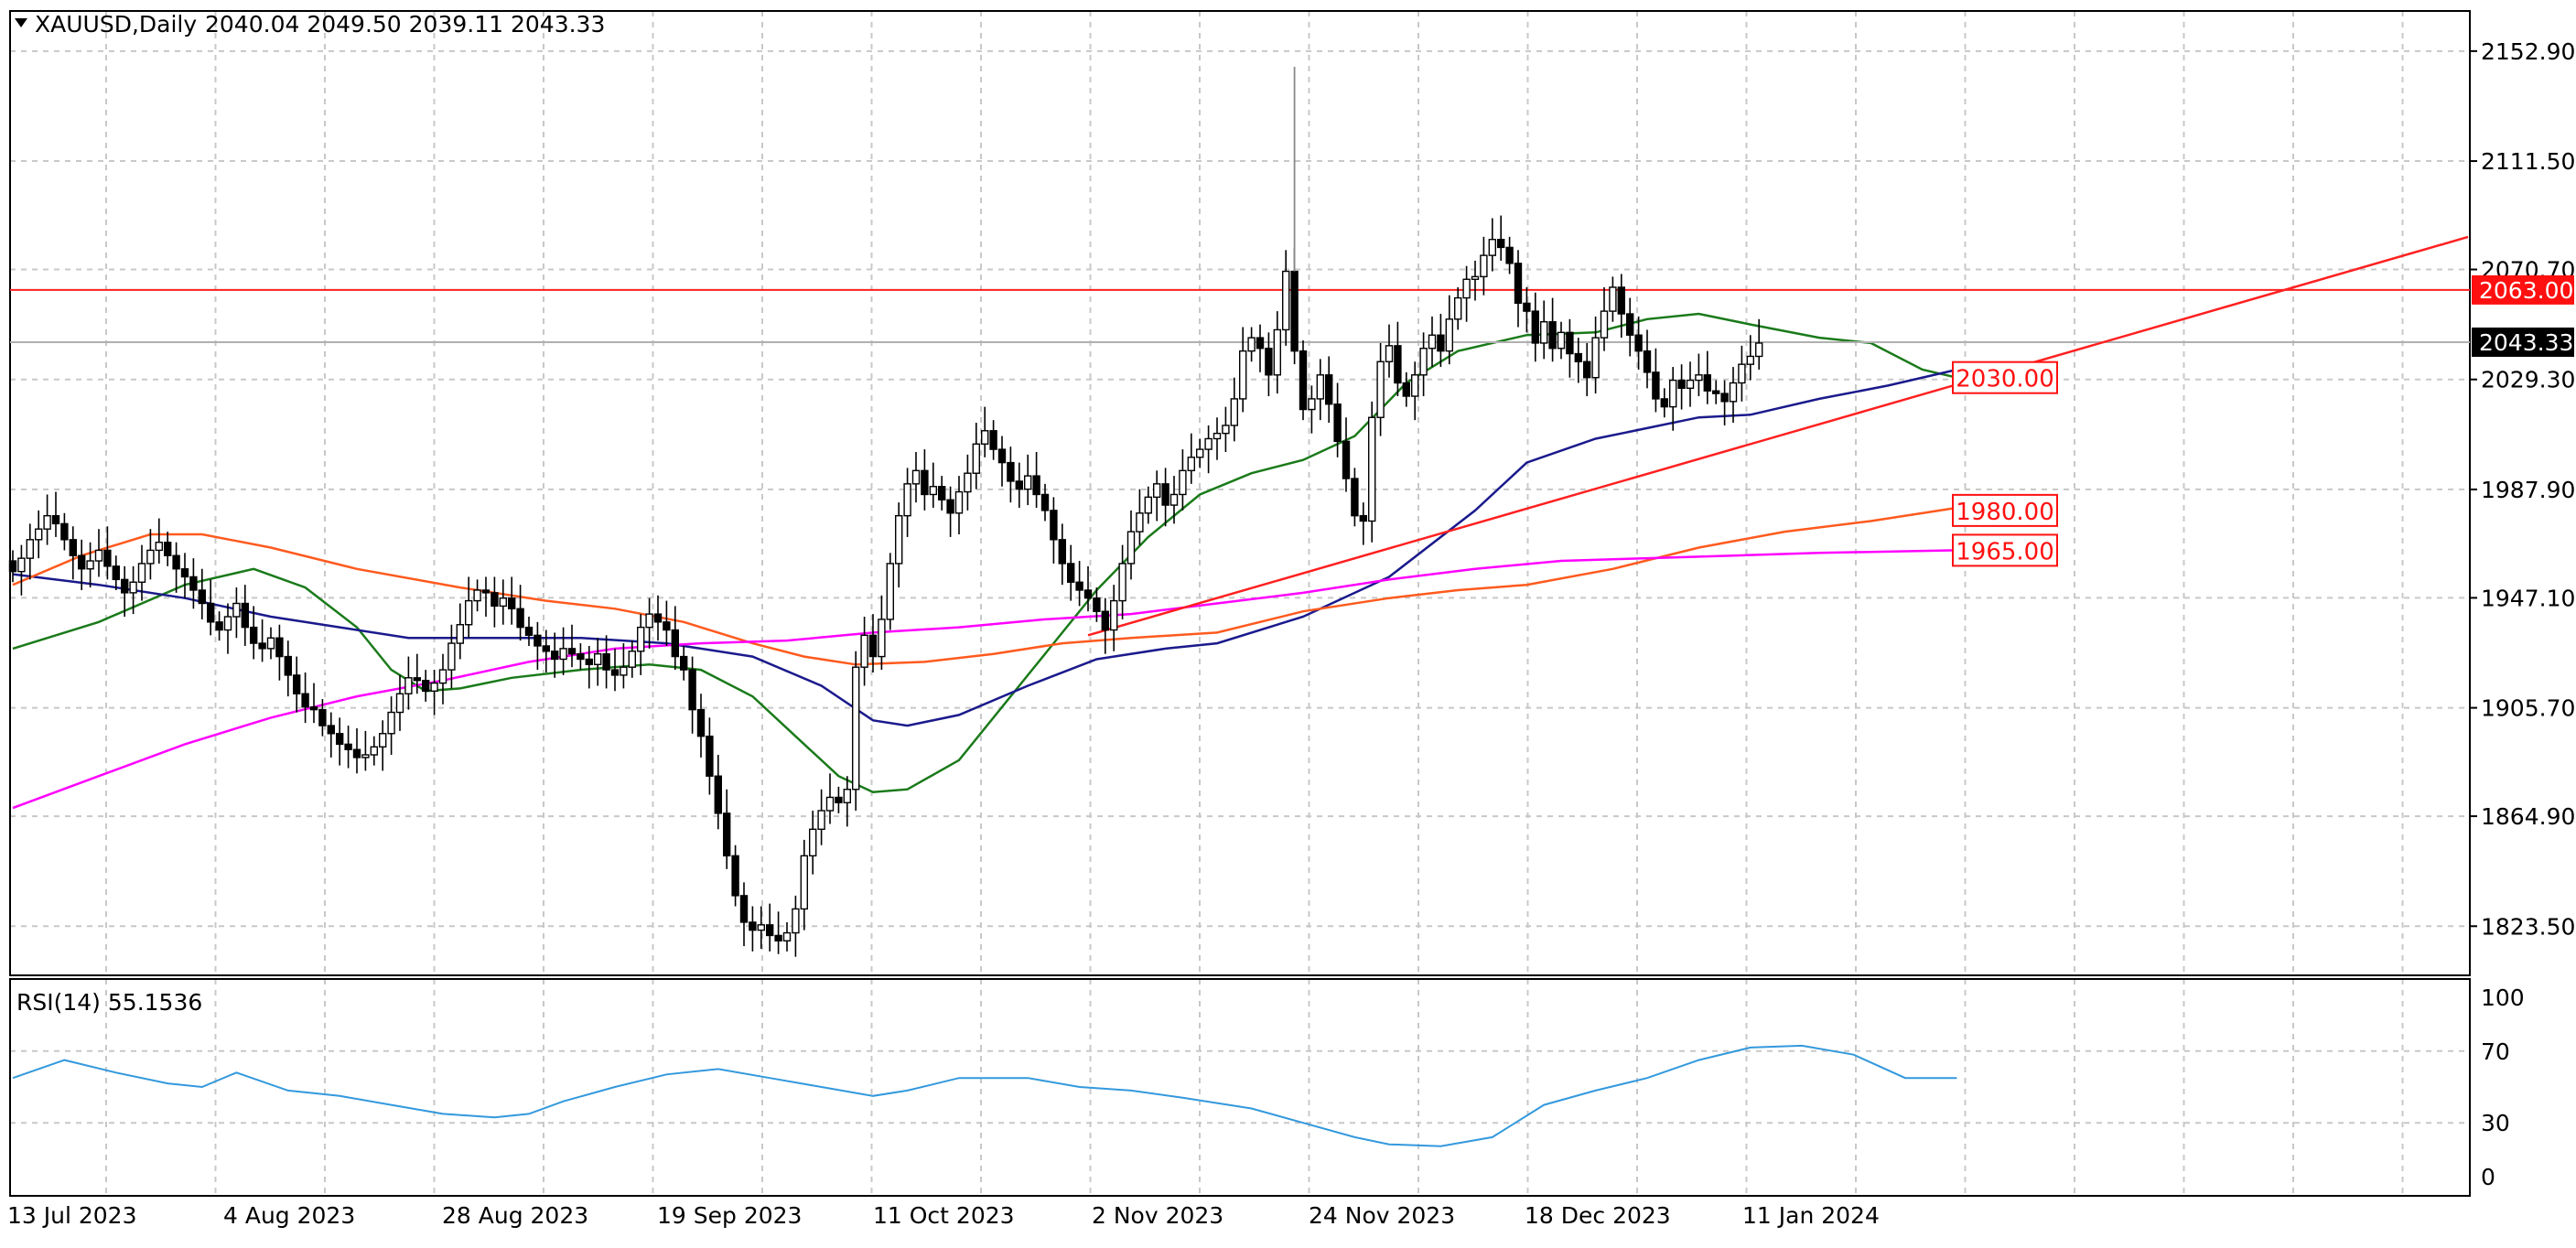 The height and width of the screenshot is (1248, 2576). I want to click on price-tag: 2043.33, so click(2523, 342).